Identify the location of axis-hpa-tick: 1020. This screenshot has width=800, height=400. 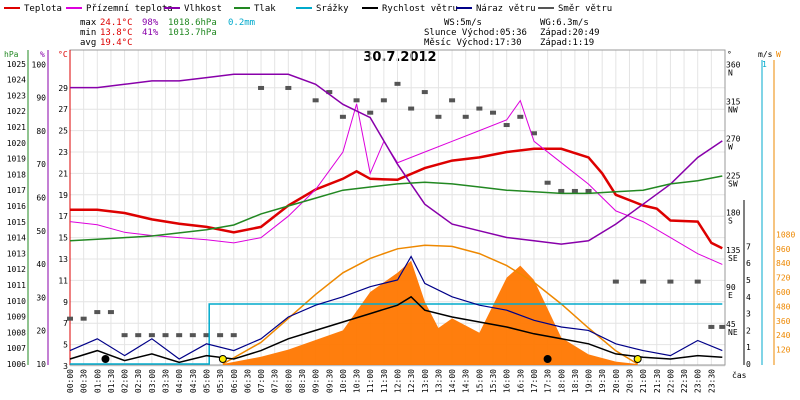
(16, 143).